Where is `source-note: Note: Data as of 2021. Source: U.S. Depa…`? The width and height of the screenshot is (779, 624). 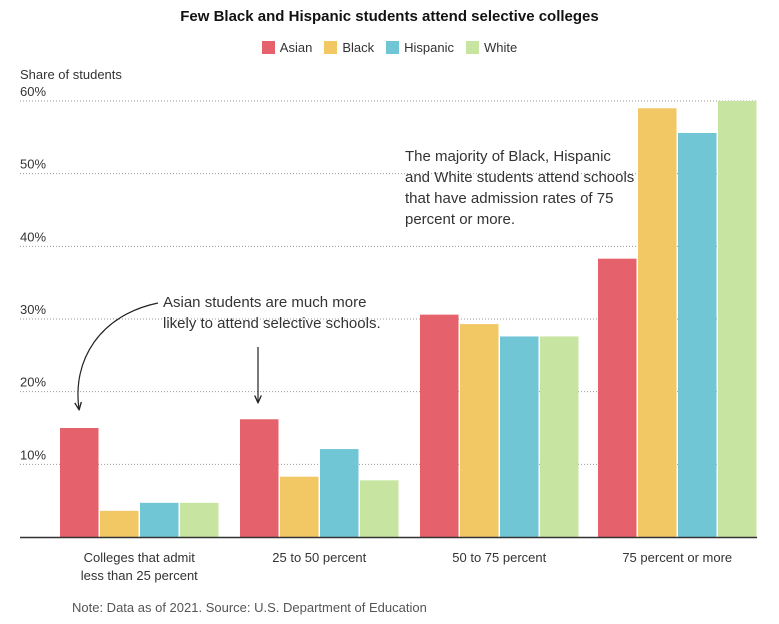 source-note: Note: Data as of 2021. Source: U.S. Depa… is located at coordinates (249, 607).